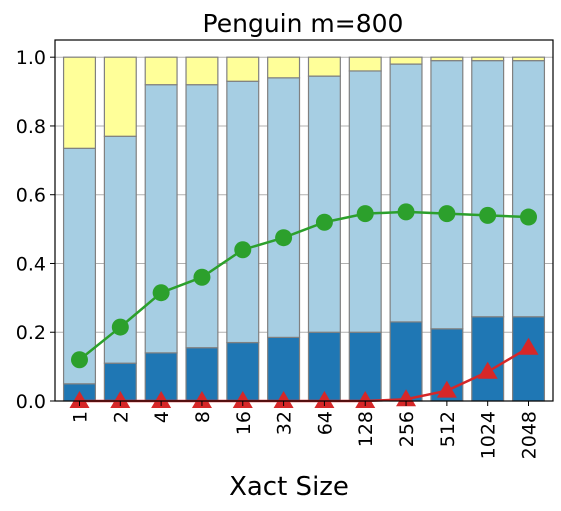 The image size is (561, 511). I want to click on x-tick-label: 8, so click(203, 417).